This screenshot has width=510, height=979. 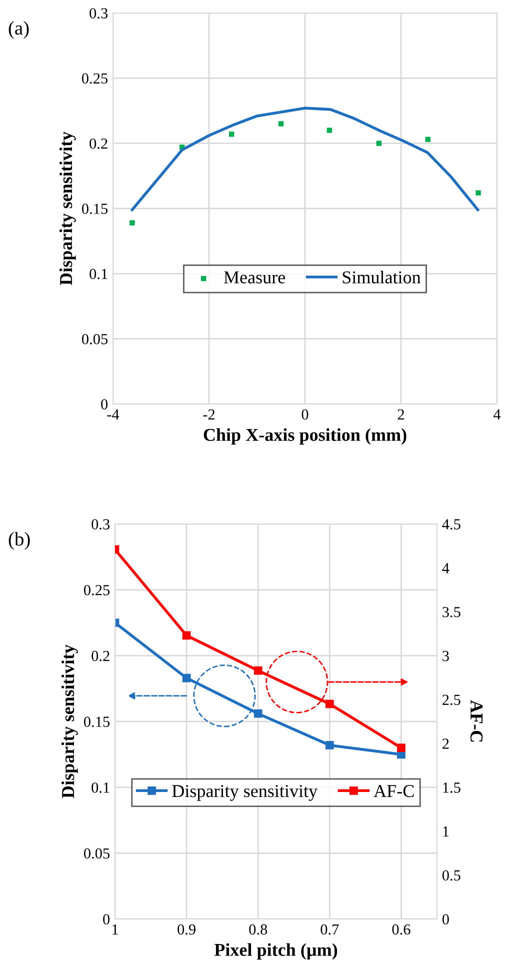 I want to click on legend-label: Simulation, so click(x=381, y=277).